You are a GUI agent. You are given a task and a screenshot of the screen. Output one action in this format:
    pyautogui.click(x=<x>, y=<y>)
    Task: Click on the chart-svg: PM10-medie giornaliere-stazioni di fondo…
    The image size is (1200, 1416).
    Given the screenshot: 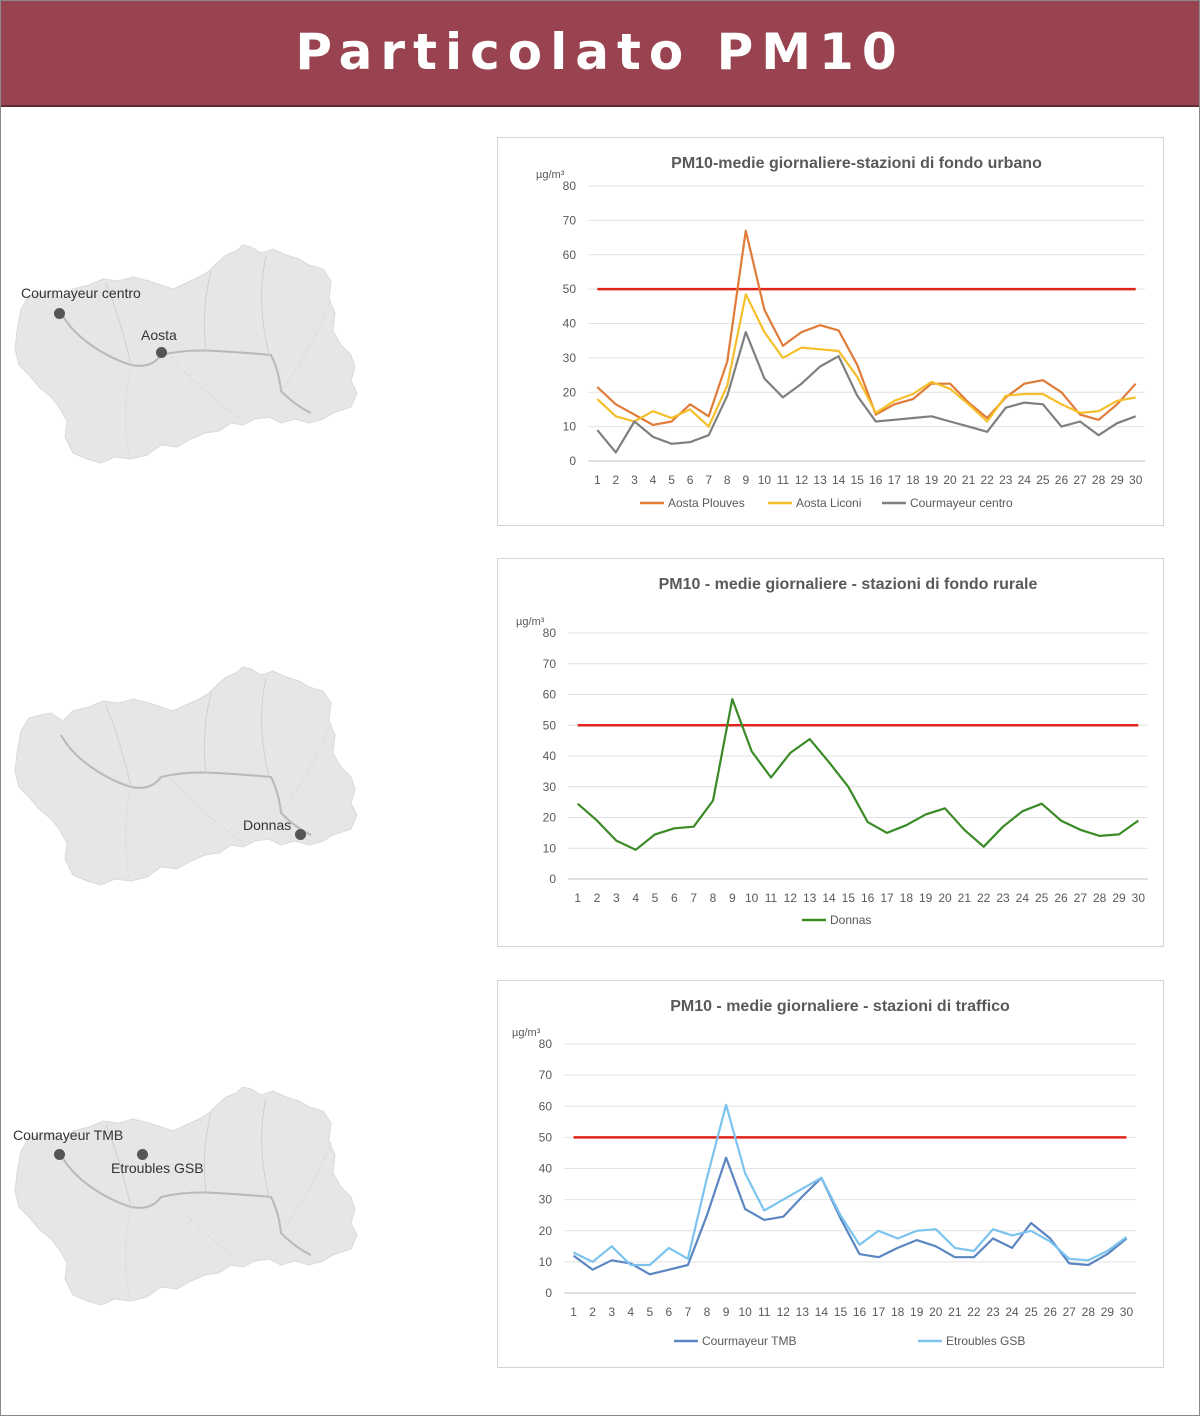 What is the action you would take?
    pyautogui.click(x=840, y=332)
    